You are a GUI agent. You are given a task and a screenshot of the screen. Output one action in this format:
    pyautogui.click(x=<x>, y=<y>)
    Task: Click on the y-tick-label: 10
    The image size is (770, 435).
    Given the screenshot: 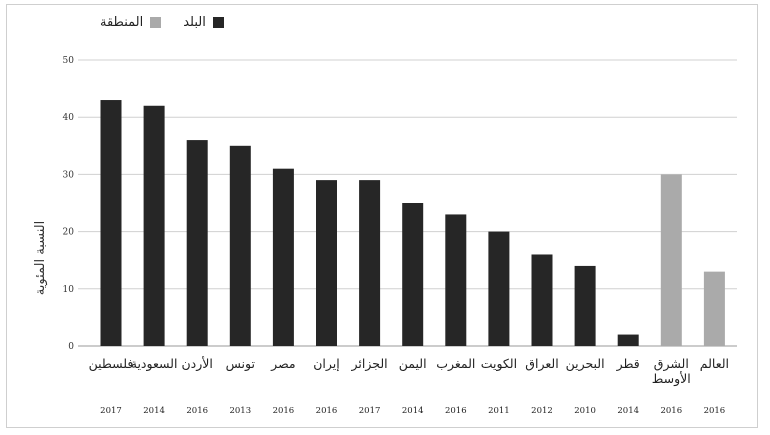 What is the action you would take?
    pyautogui.click(x=69, y=290)
    